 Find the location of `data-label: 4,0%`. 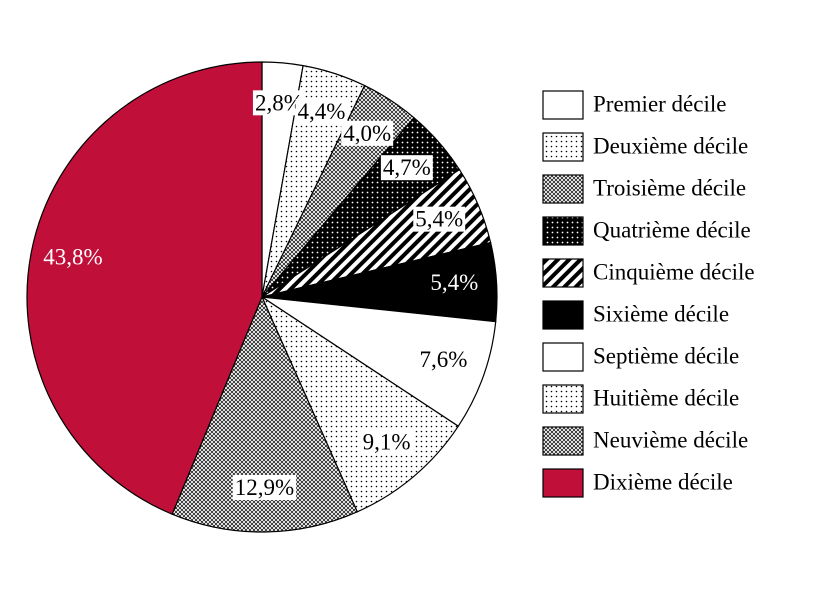

data-label: 4,0% is located at coordinates (367, 133).